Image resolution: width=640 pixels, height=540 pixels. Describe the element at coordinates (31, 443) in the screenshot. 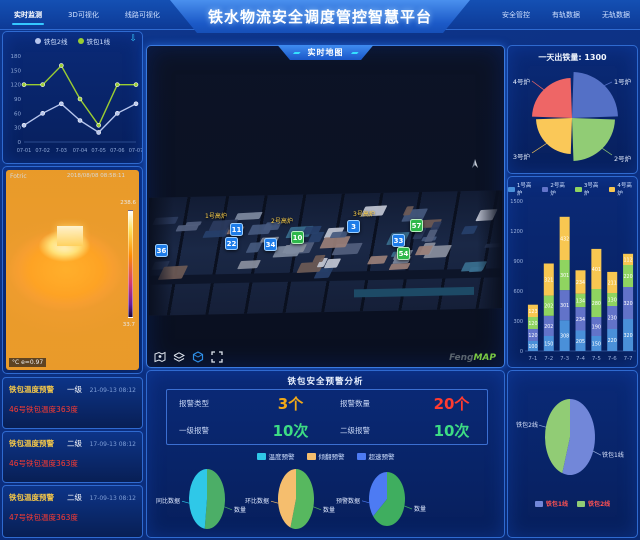

I see `alarm-title: 铁包温度预警` at that location.